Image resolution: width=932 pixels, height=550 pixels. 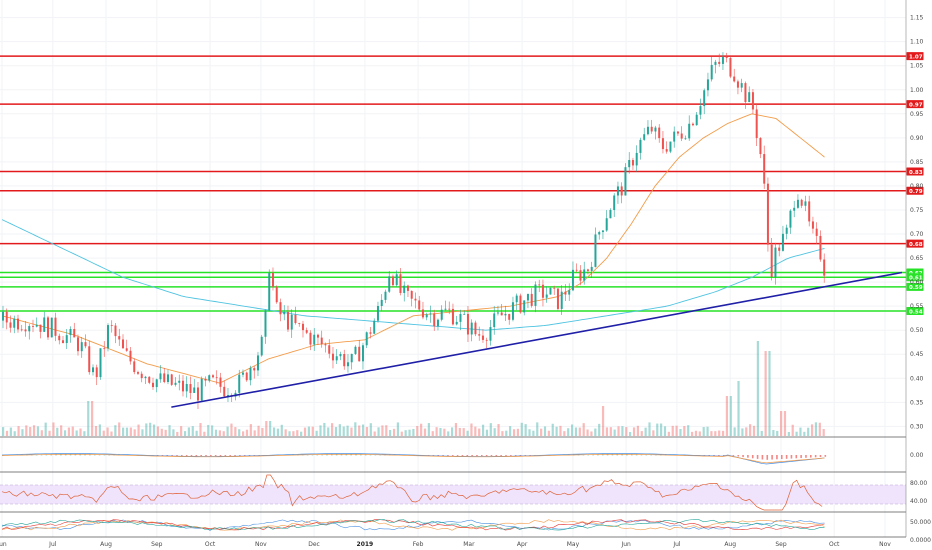 I want to click on y-tick-label: 1.00, so click(x=917, y=90).